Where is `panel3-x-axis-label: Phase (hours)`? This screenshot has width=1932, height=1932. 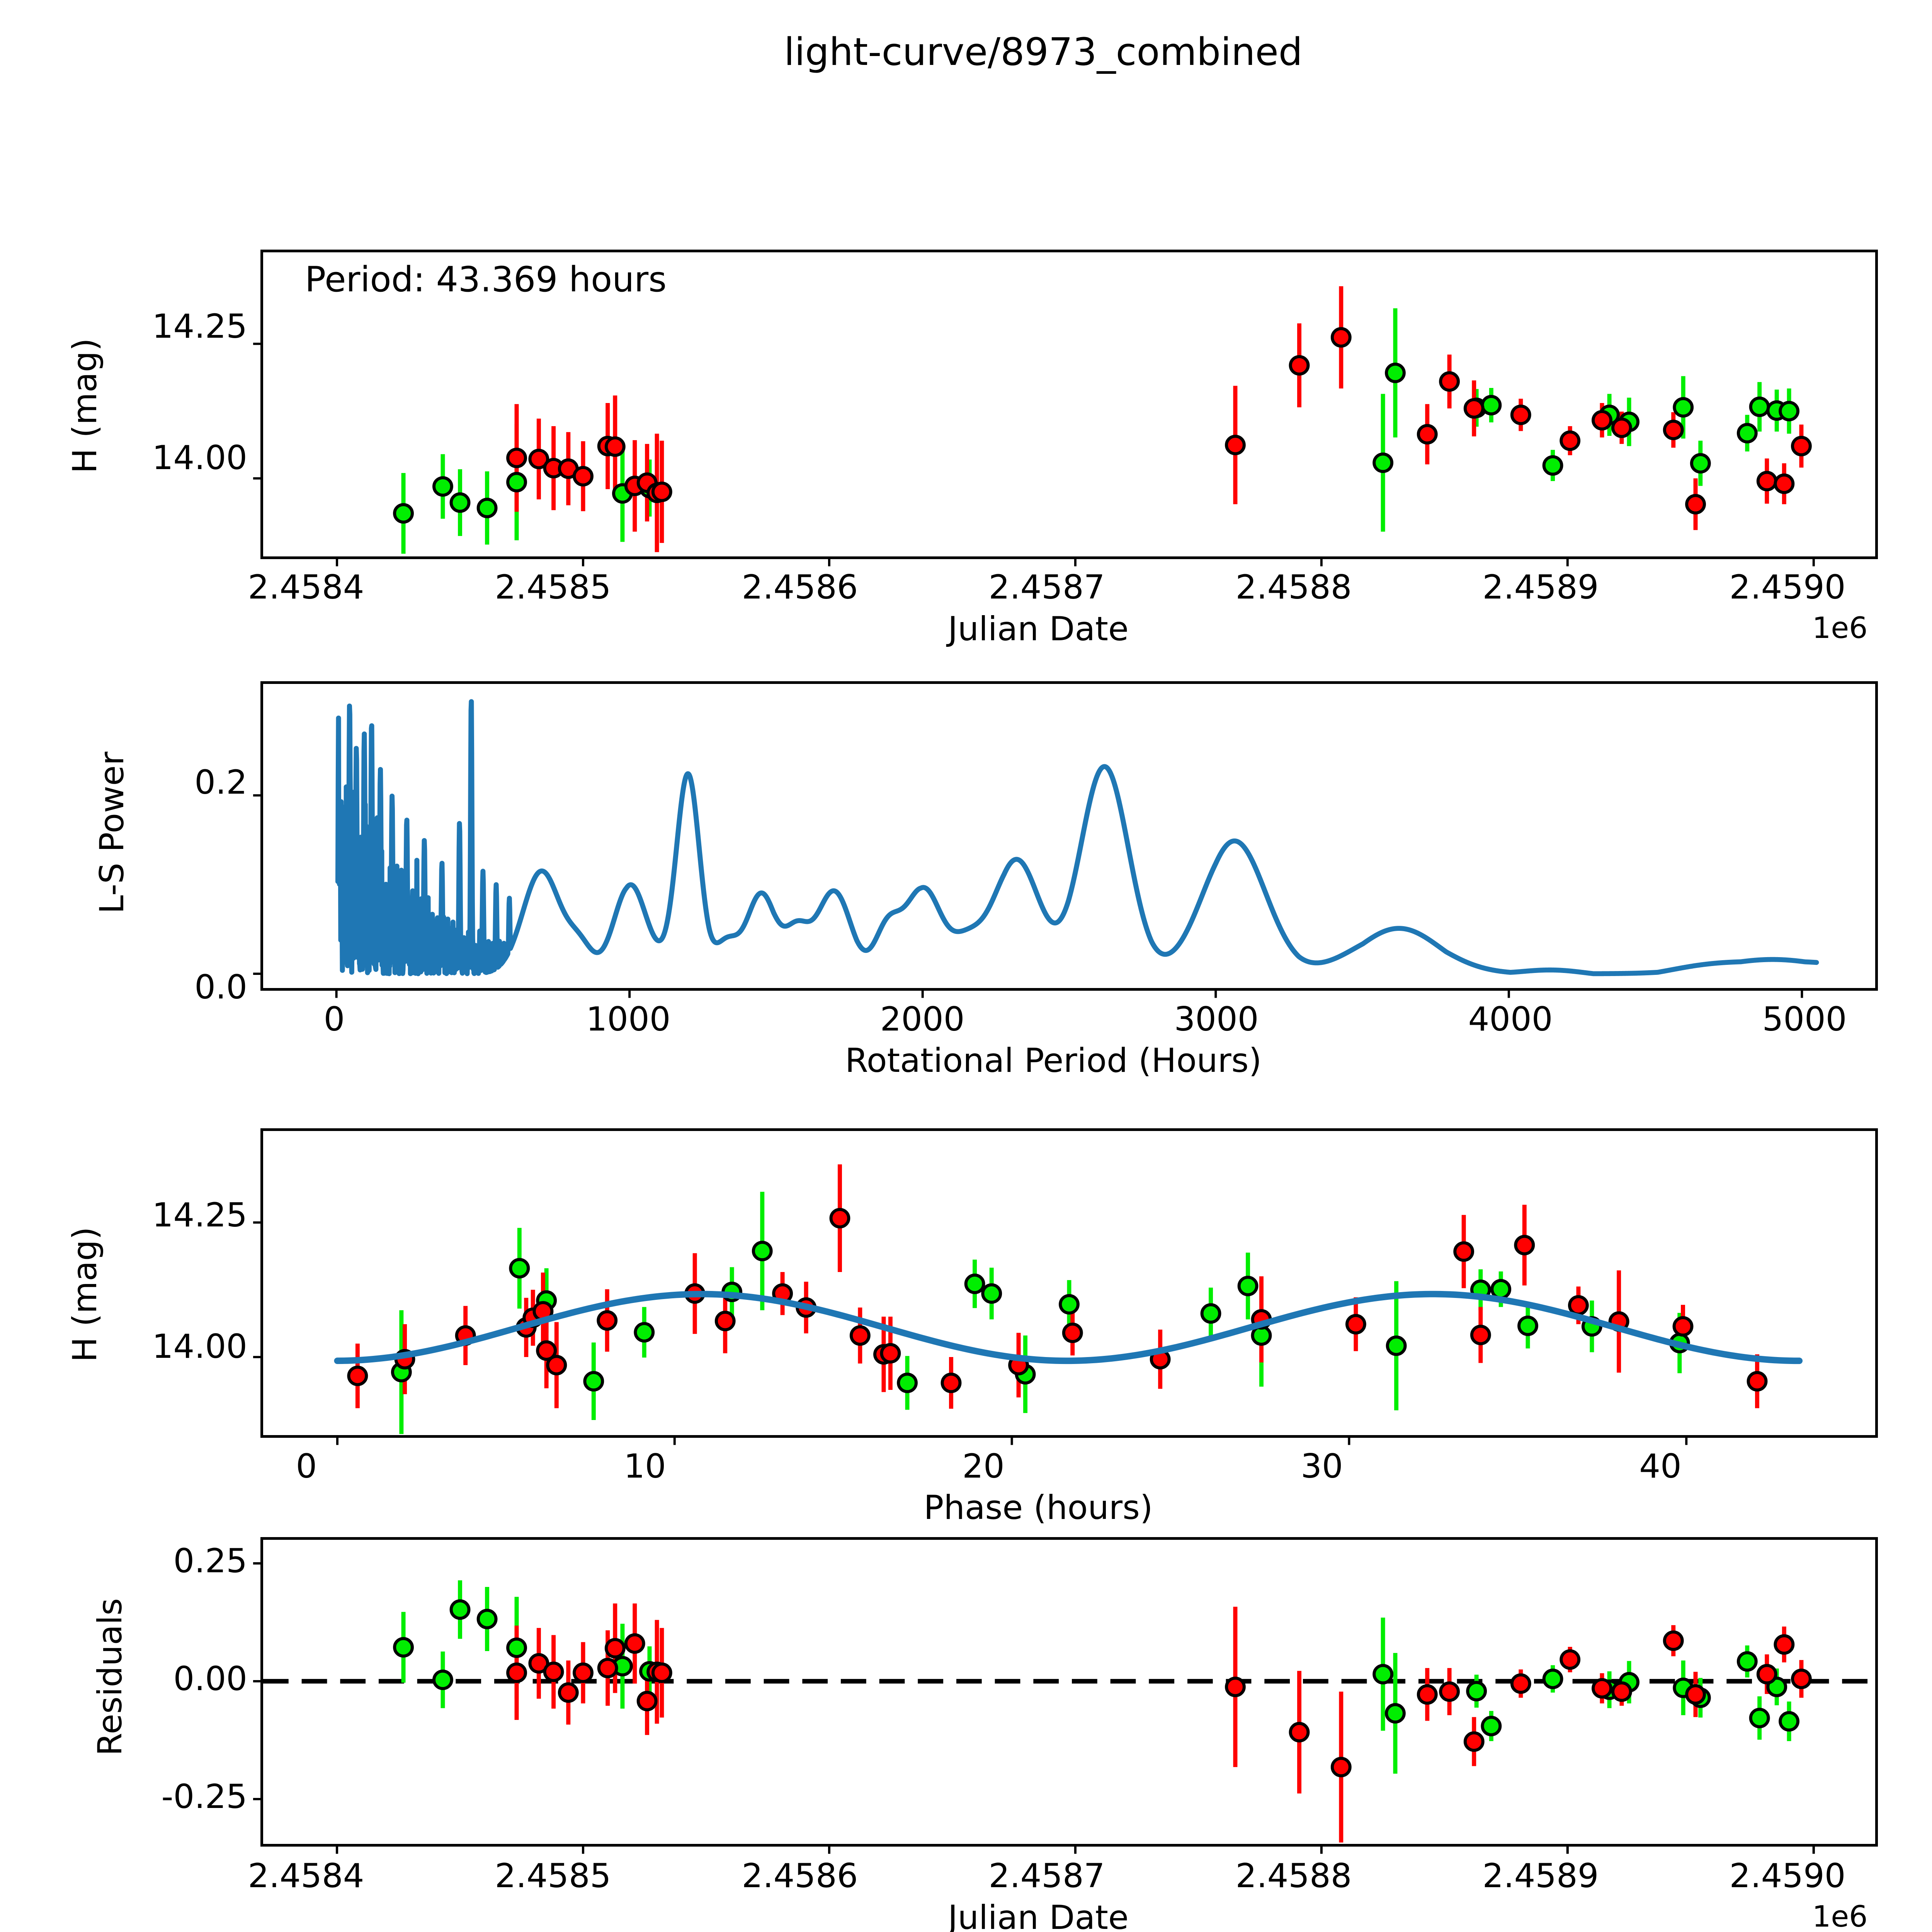 panel3-x-axis-label: Phase (hours) is located at coordinates (1038, 1508).